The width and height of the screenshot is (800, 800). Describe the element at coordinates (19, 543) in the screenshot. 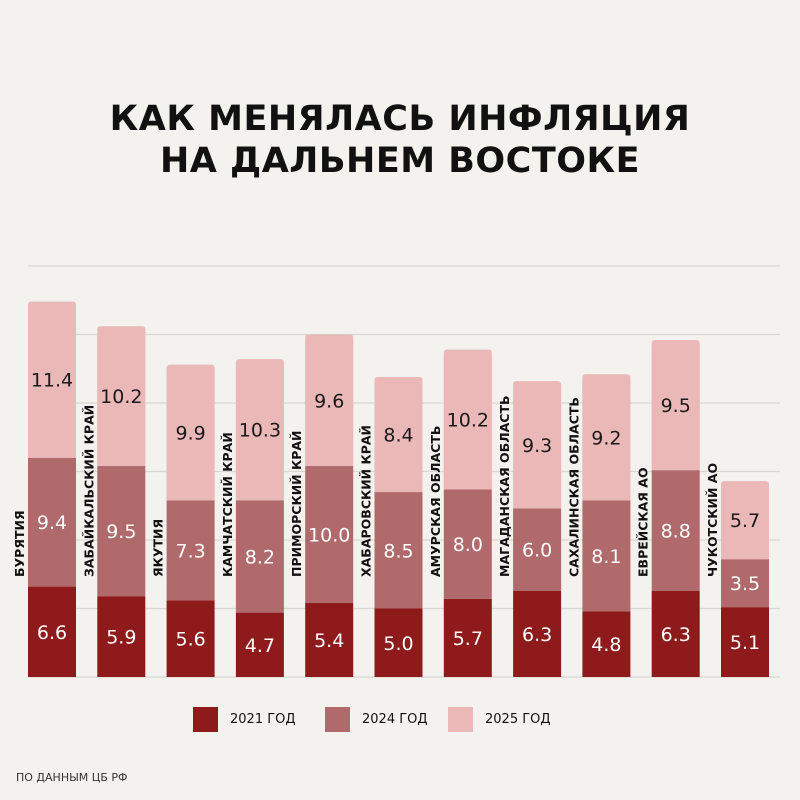

I see `category-label: БУРЯТИЯ` at that location.